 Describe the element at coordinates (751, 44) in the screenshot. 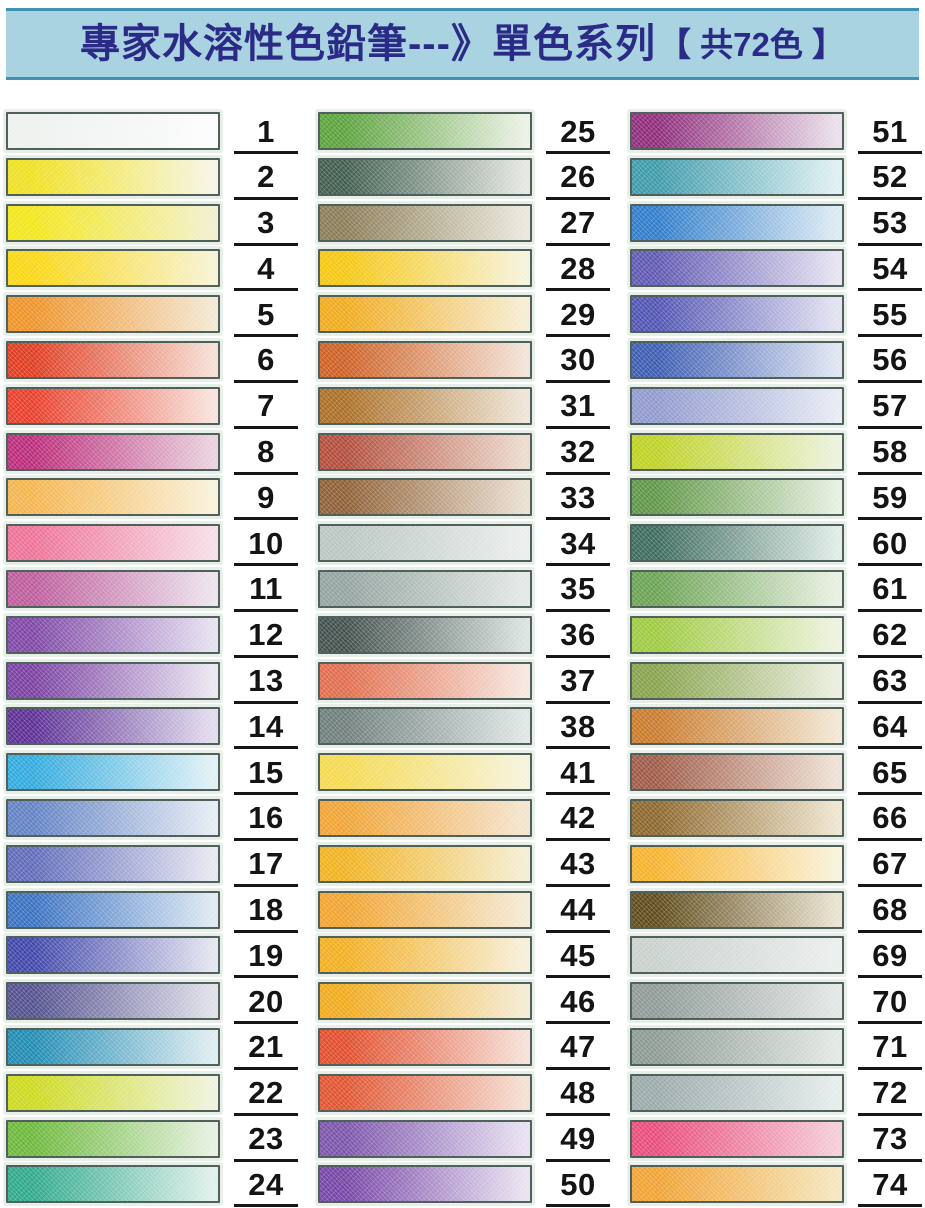

I see `page-title-count: 【 共72色 】` at that location.